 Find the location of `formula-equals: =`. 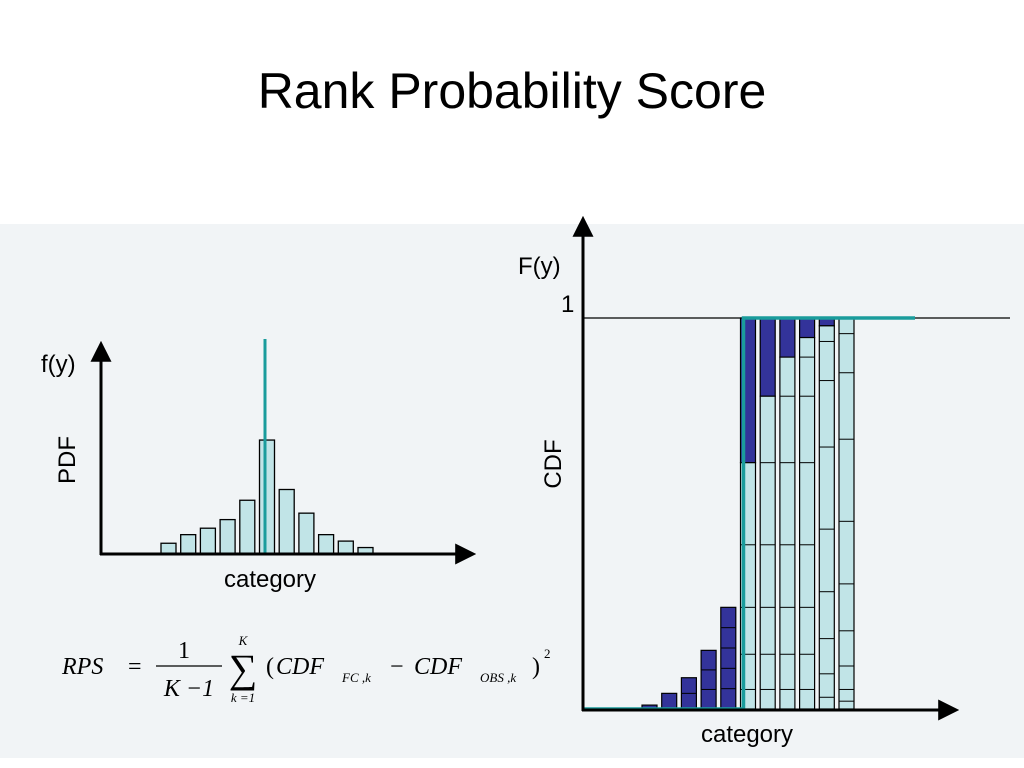

formula-equals: = is located at coordinates (135, 667).